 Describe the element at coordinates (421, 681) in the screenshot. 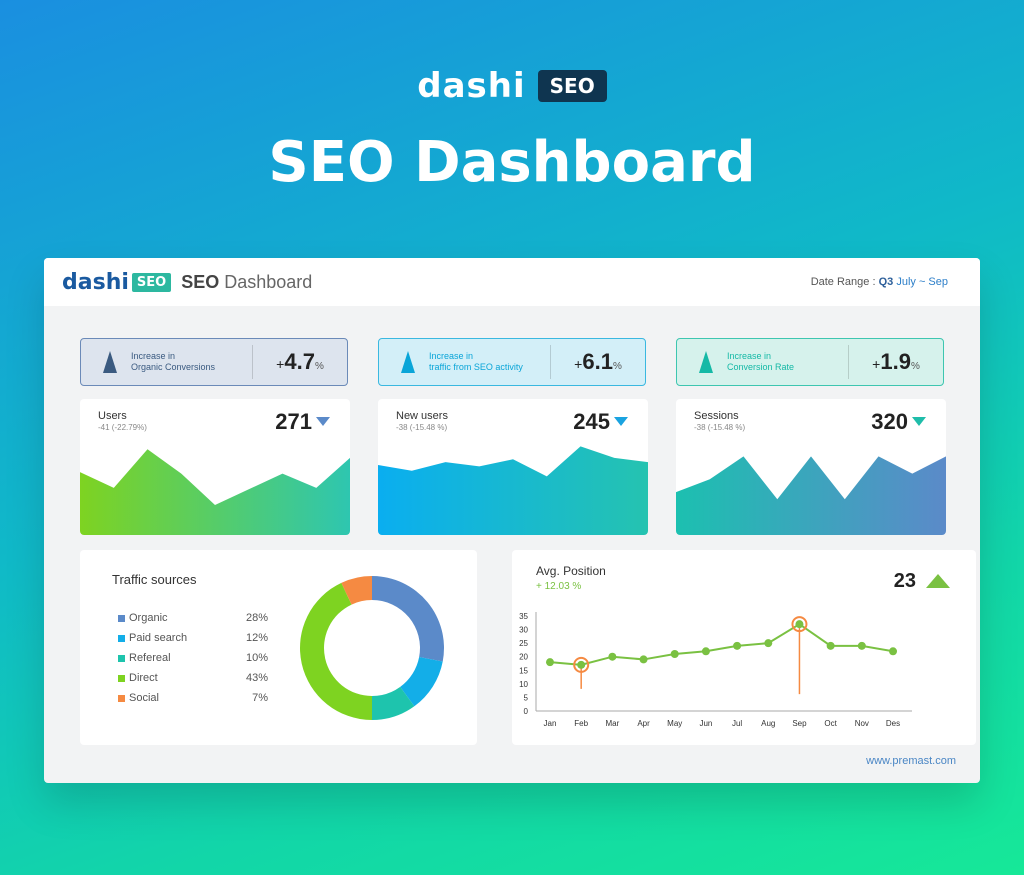

I see `donut-slice-paid-search` at that location.